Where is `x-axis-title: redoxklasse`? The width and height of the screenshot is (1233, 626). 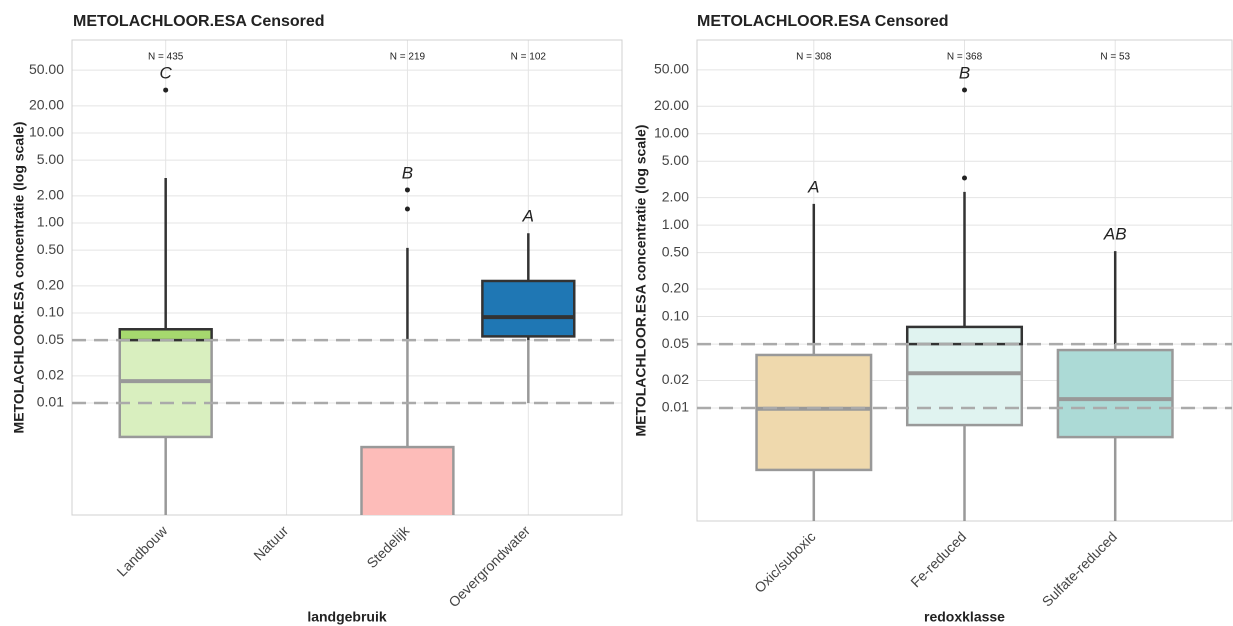
x-axis-title: redoxklasse is located at coordinates (964, 617).